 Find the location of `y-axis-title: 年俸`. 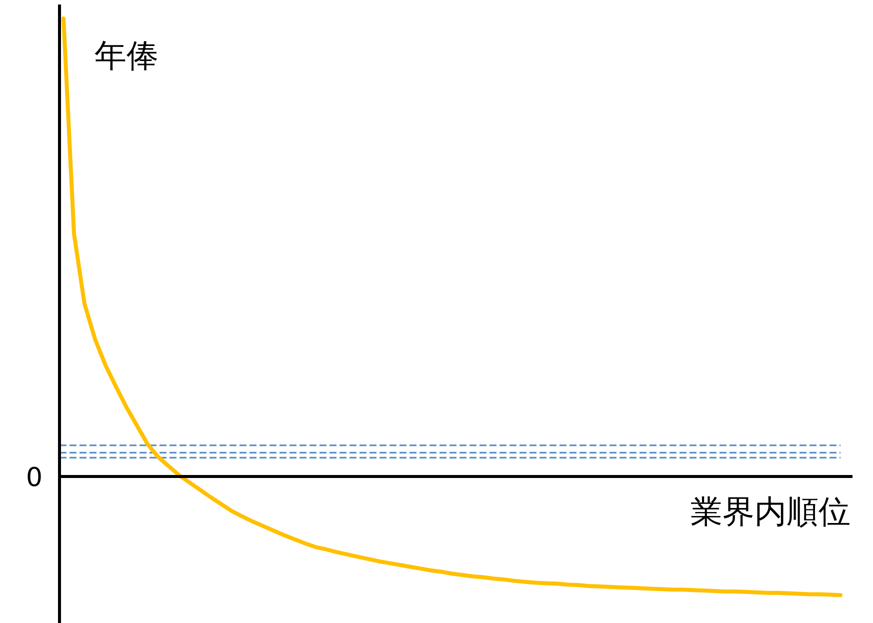

y-axis-title: 年俸 is located at coordinates (126, 55).